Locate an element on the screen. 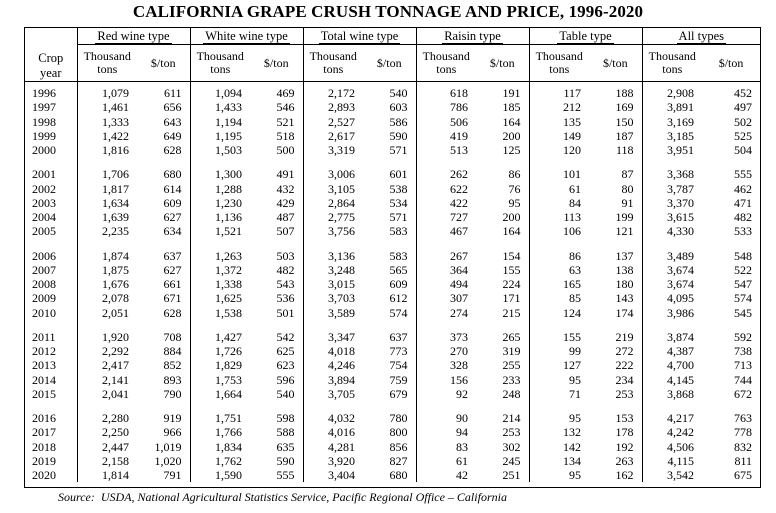  tons-cell: 3,404 is located at coordinates (332, 475).